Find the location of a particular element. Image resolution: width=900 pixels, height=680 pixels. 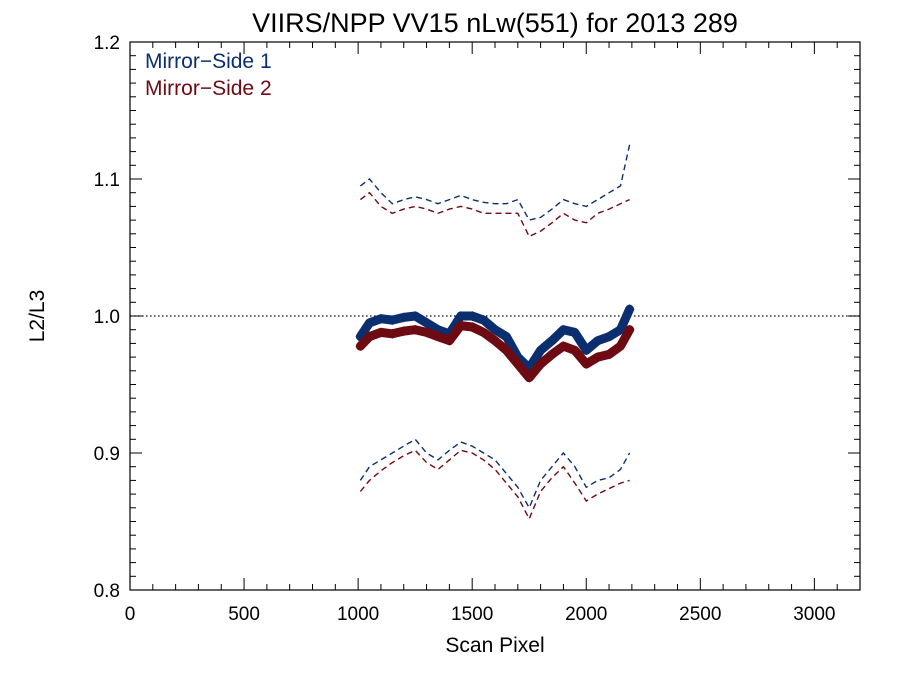

legend-item-mirror-side-1: Mirror−Side 1 is located at coordinates (208, 61).